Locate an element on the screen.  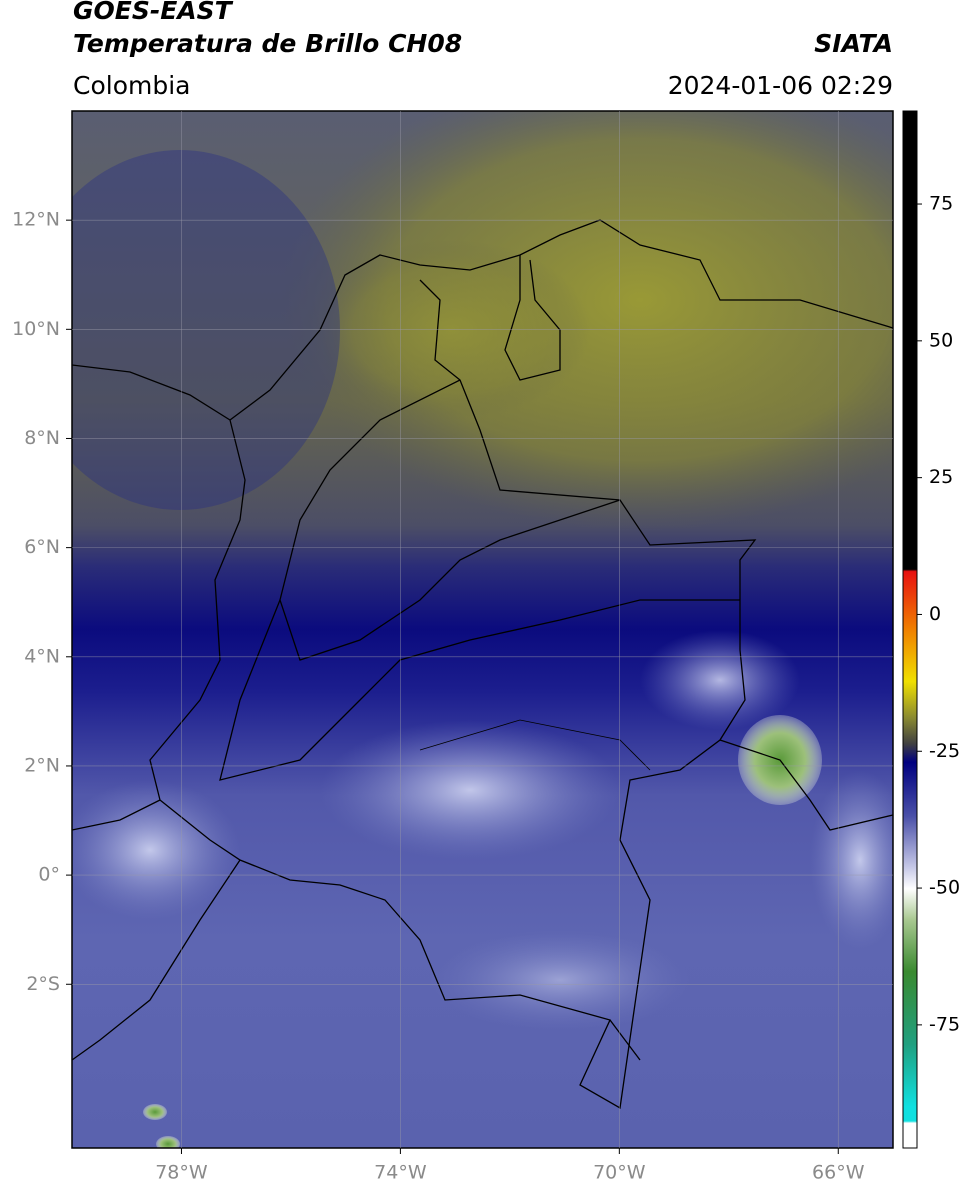
y-tick-label: 6°N is located at coordinates (42, 547).